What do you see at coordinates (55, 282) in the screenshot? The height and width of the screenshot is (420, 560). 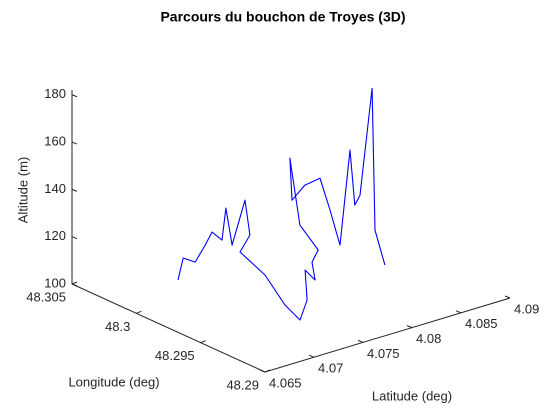 I see `z-tick-label: 100` at bounding box center [55, 282].